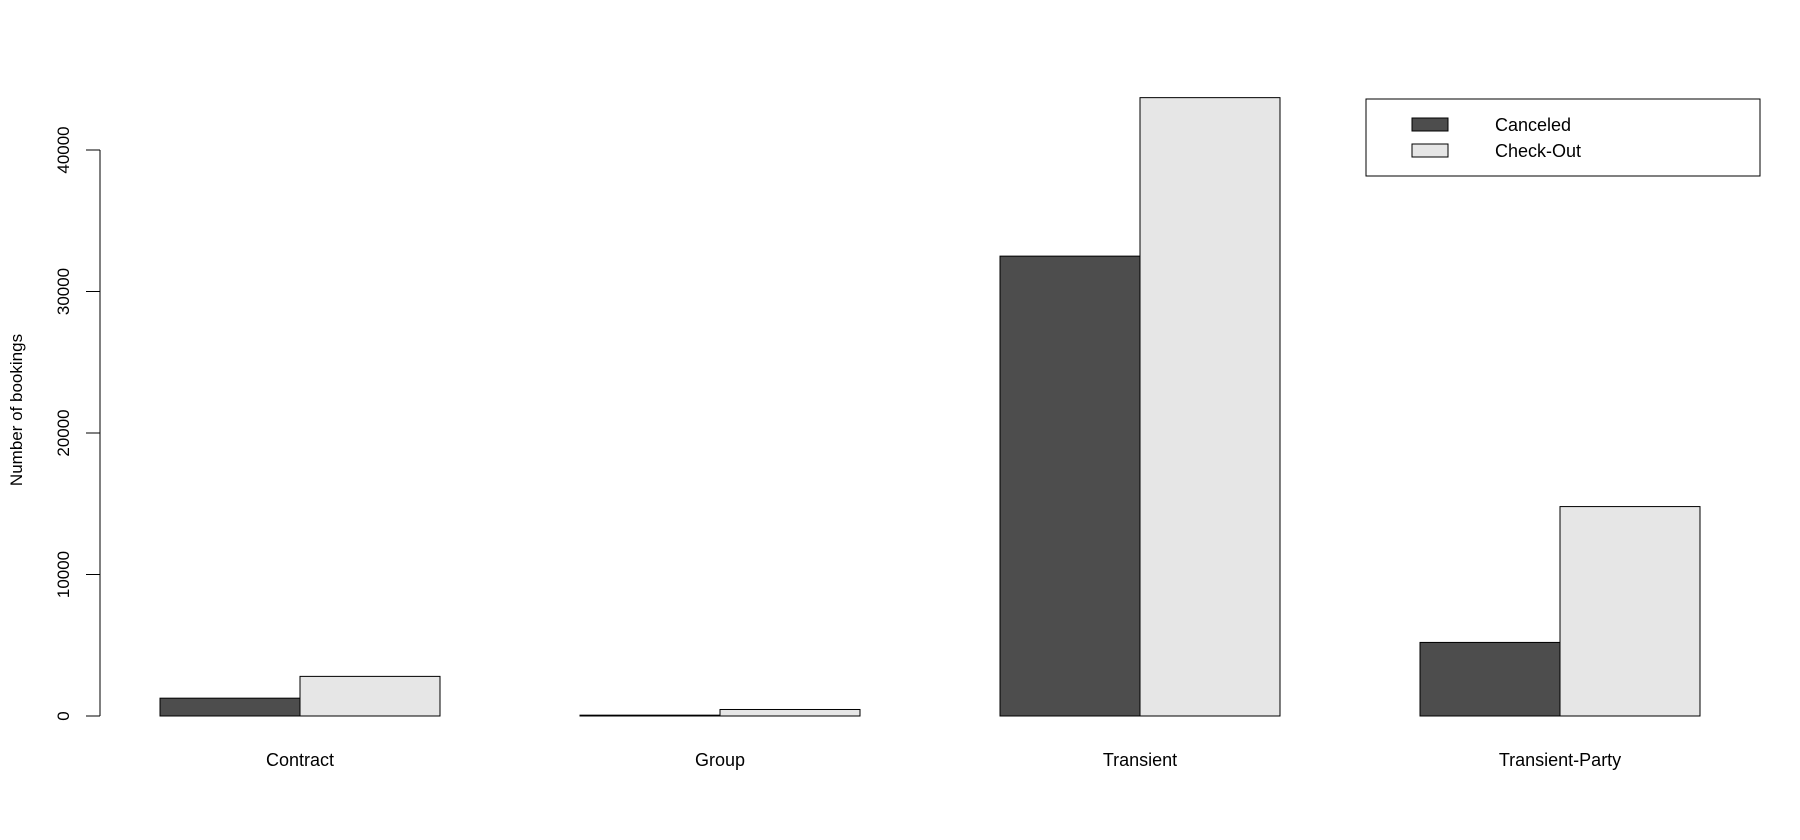  Describe the element at coordinates (77, 423) in the screenshot. I see `y-axis: 0 10000 20000 30000 40000` at that location.